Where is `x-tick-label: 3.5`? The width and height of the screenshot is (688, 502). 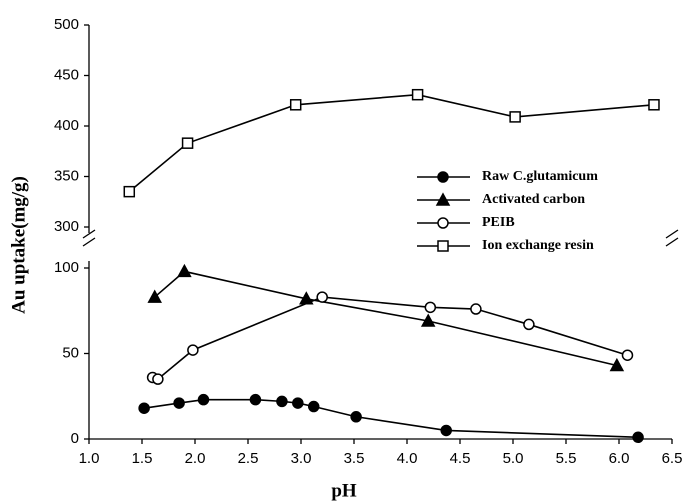 x-tick-label: 3.5 is located at coordinates (354, 458).